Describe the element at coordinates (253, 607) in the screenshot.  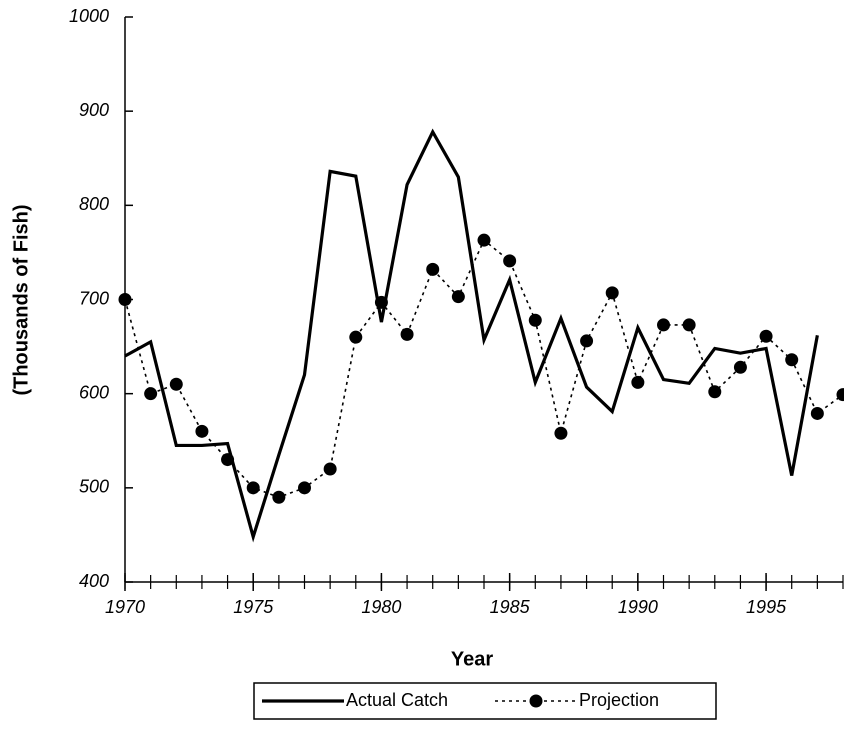
I see `x-tick-label: 1975` at that location.